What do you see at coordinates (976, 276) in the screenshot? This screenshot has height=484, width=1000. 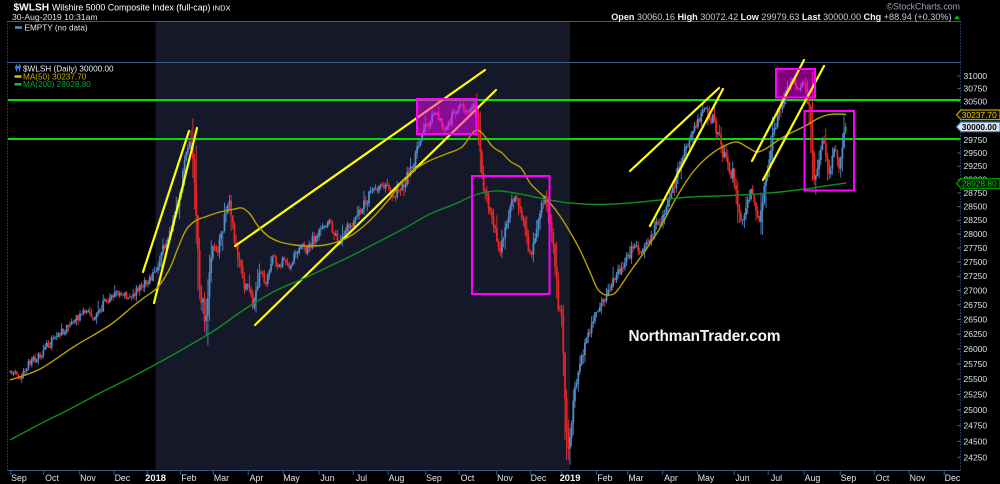 I see `svg-text: 27250` at bounding box center [976, 276].